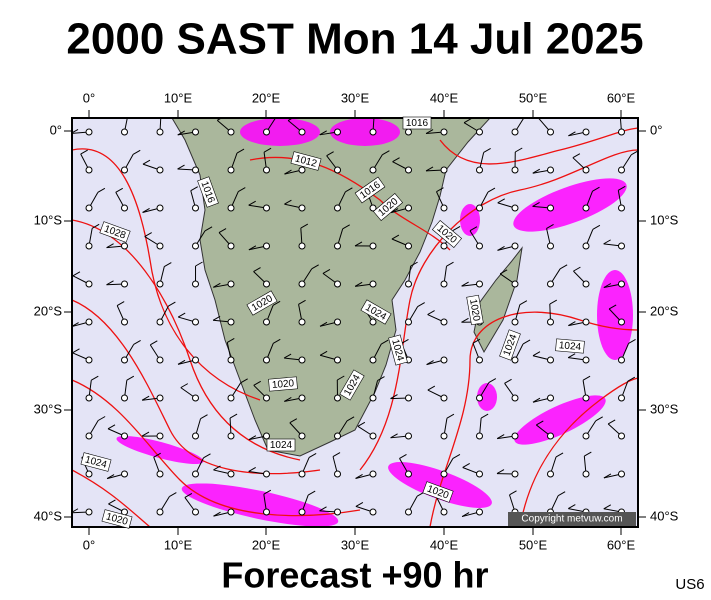 This screenshot has width=711, height=600. I want to click on footer: Forecast +90 hr, so click(354, 575).